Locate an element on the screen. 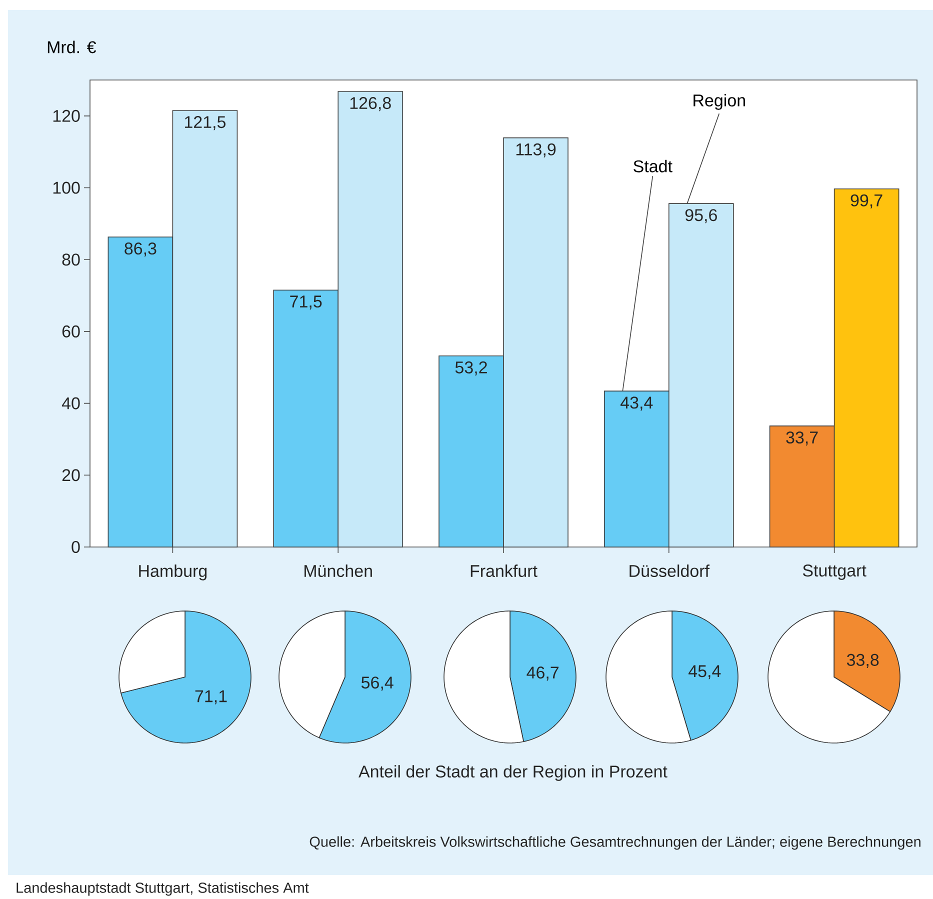 The image size is (933, 899). text: Anteil der Stadt an der Region in Prozent is located at coordinates (513, 773).